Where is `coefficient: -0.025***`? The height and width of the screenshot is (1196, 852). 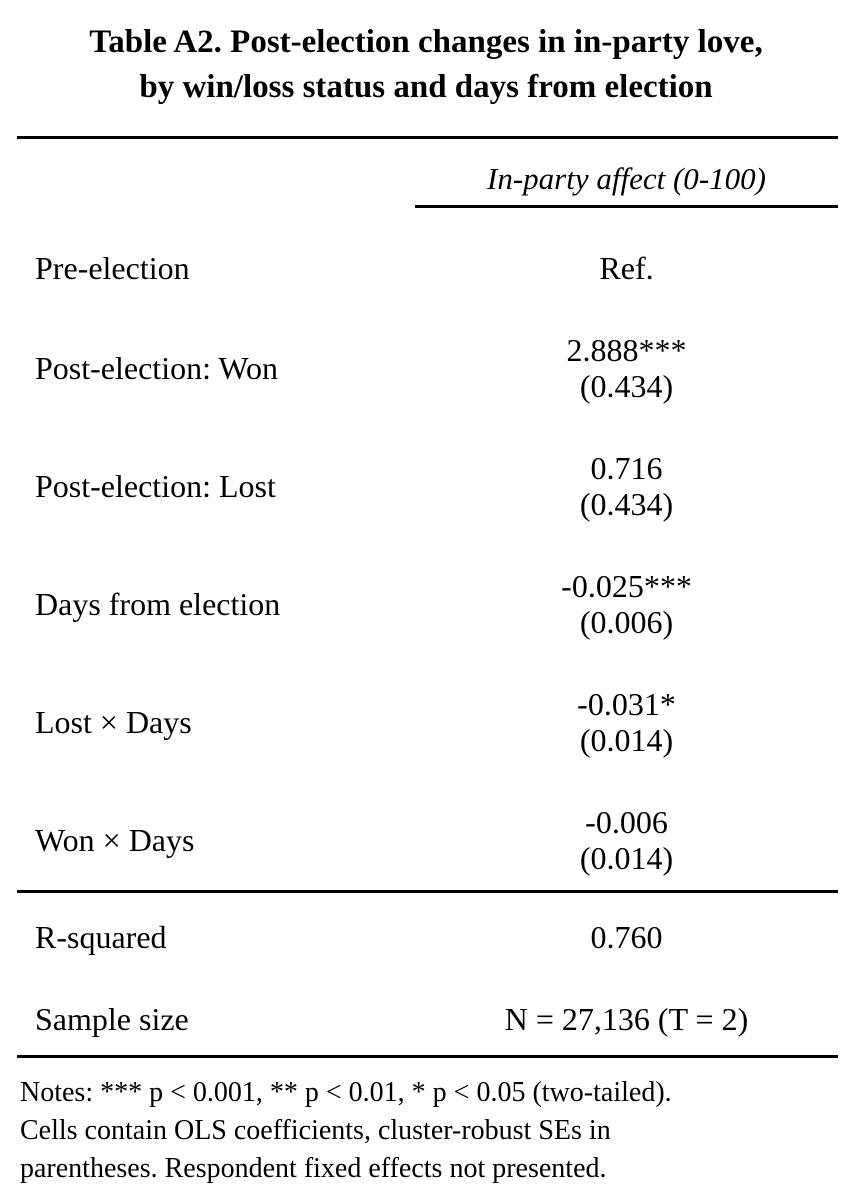
coefficient: -0.025*** is located at coordinates (626, 586).